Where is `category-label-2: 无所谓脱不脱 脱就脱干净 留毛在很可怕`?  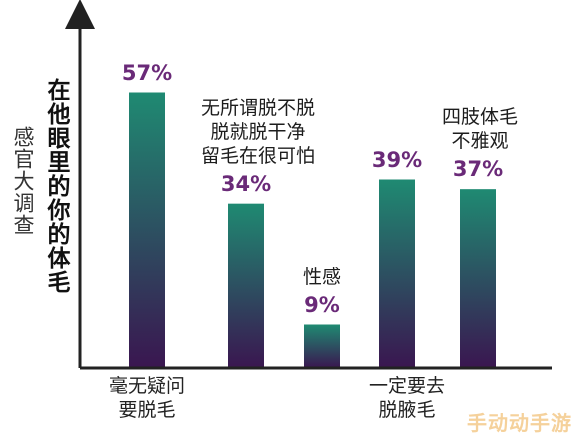
category-label-2: 无所谓脱不脱 脱就脱干净 留毛在很可怕 is located at coordinates (257, 131).